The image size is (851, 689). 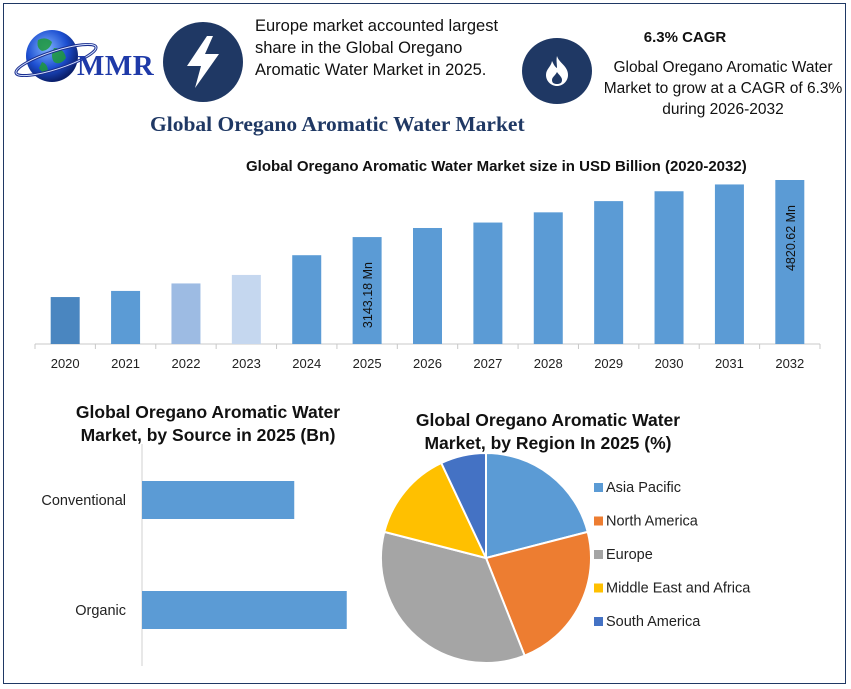 I want to click on bar-2031, so click(x=729, y=264).